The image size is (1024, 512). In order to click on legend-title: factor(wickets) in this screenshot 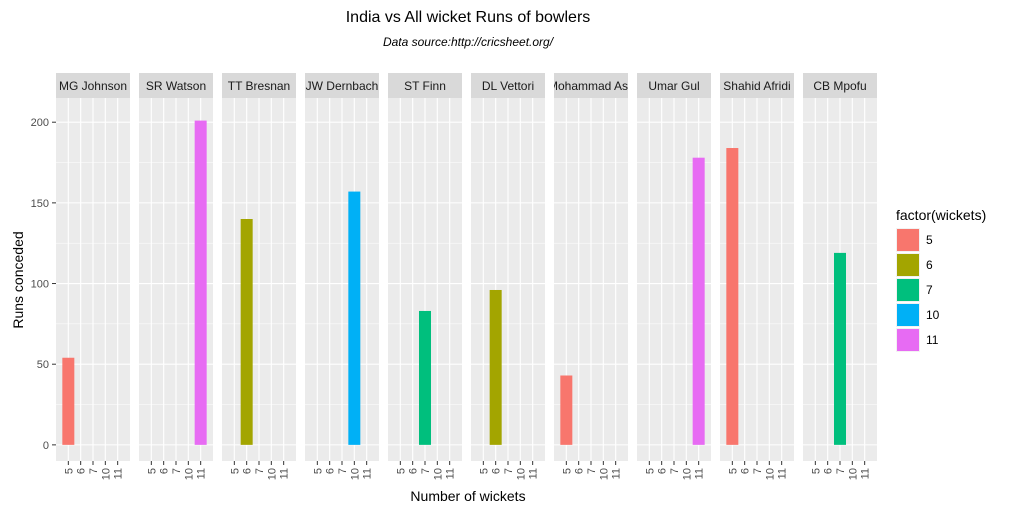, I will do `click(941, 215)`.